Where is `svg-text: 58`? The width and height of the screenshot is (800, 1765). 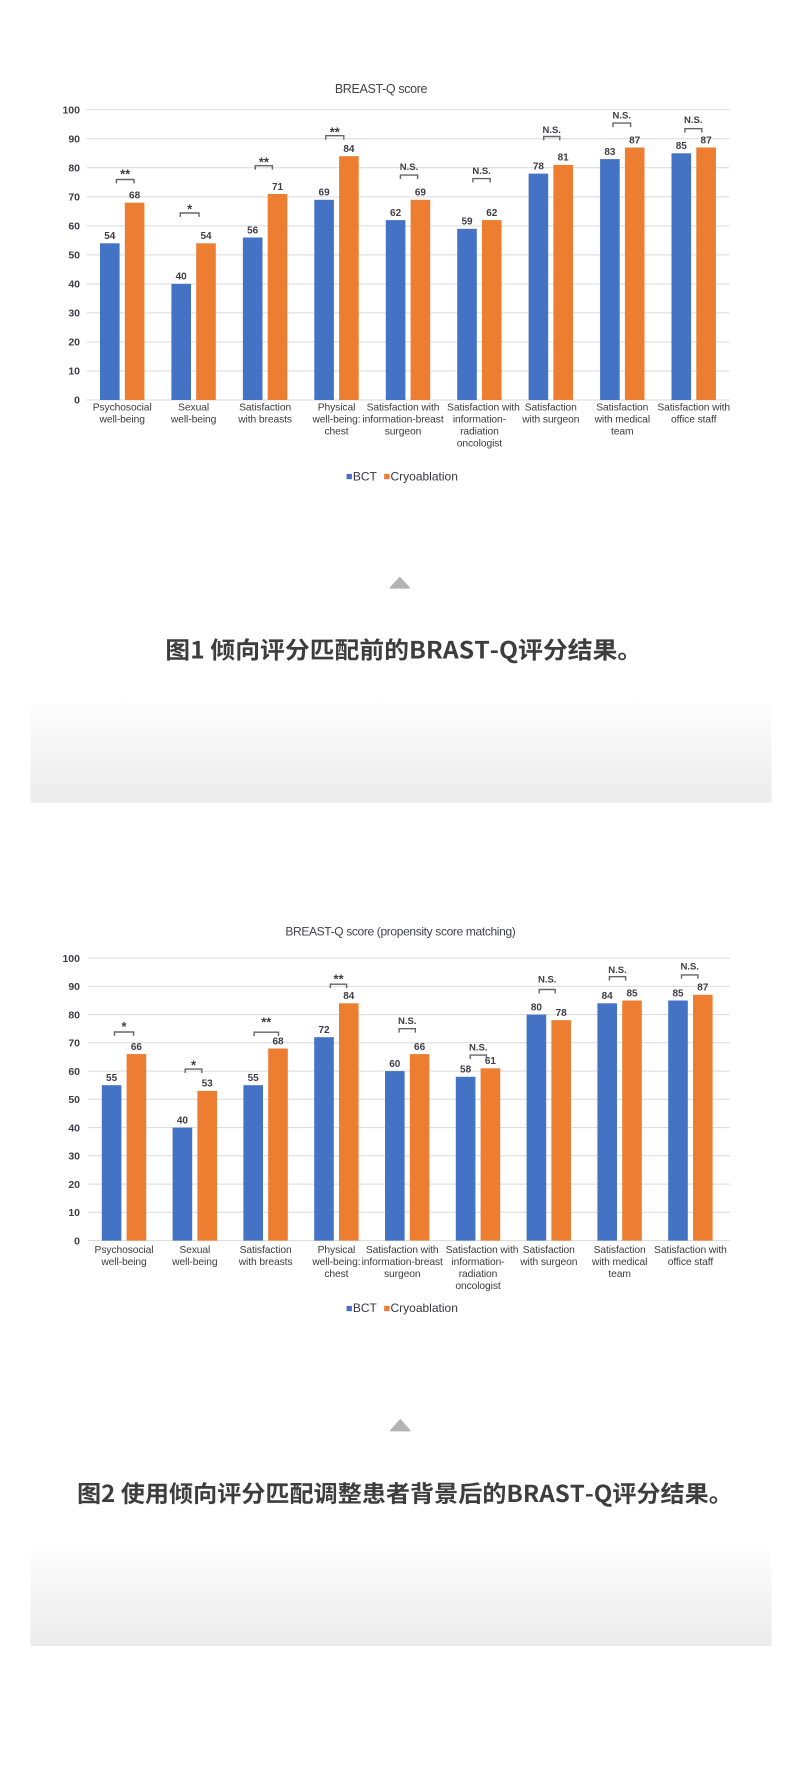 svg-text: 58 is located at coordinates (466, 1070).